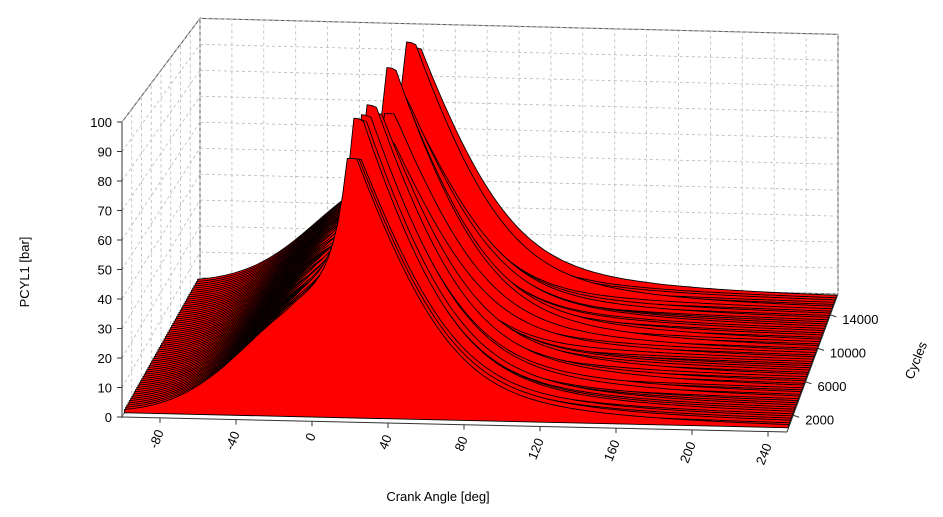 The image size is (943, 517). What do you see at coordinates (105, 299) in the screenshot?
I see `y-tick-label: 40` at bounding box center [105, 299].